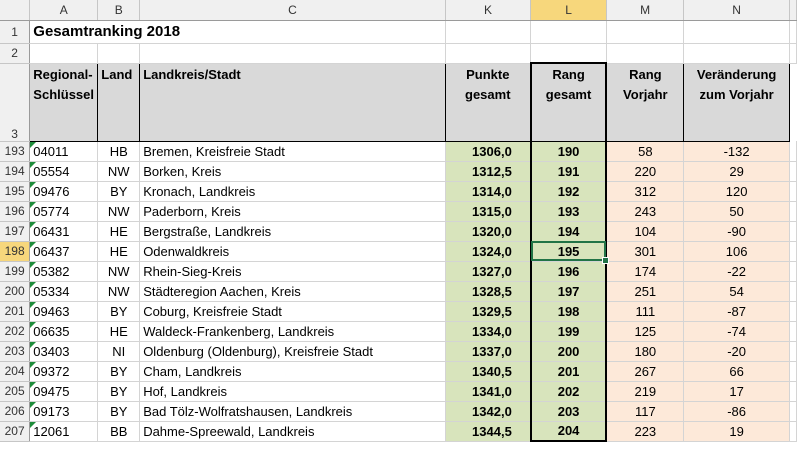  What do you see at coordinates (488, 311) in the screenshot?
I see `punkte-cell: 1329,5` at bounding box center [488, 311].